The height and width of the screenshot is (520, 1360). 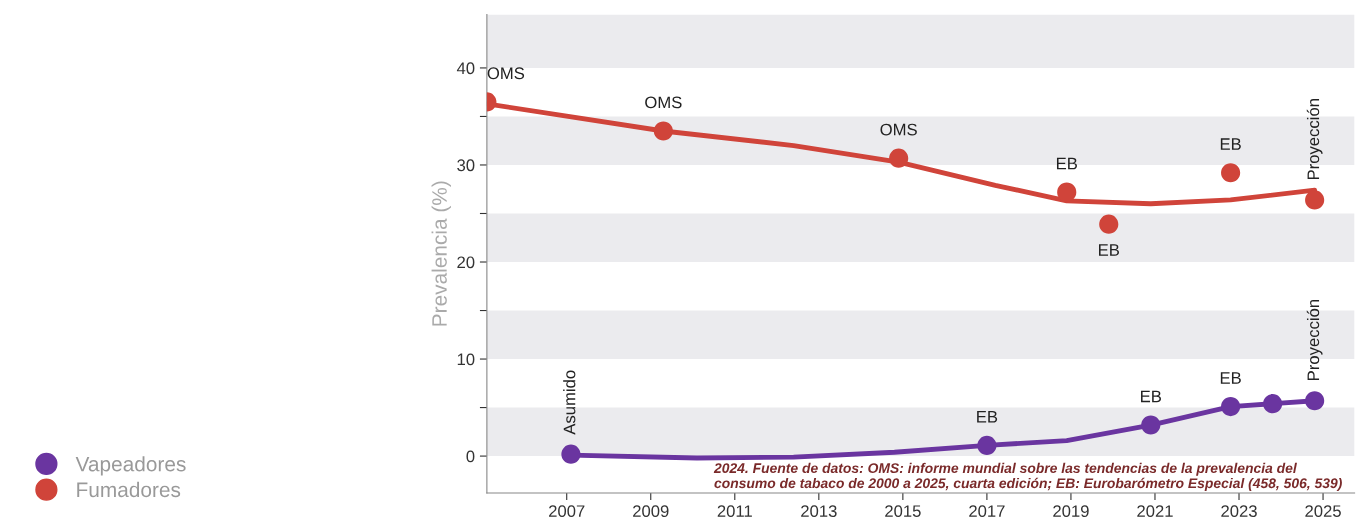 What do you see at coordinates (466, 165) in the screenshot?
I see `y-tick-label: 30` at bounding box center [466, 165].